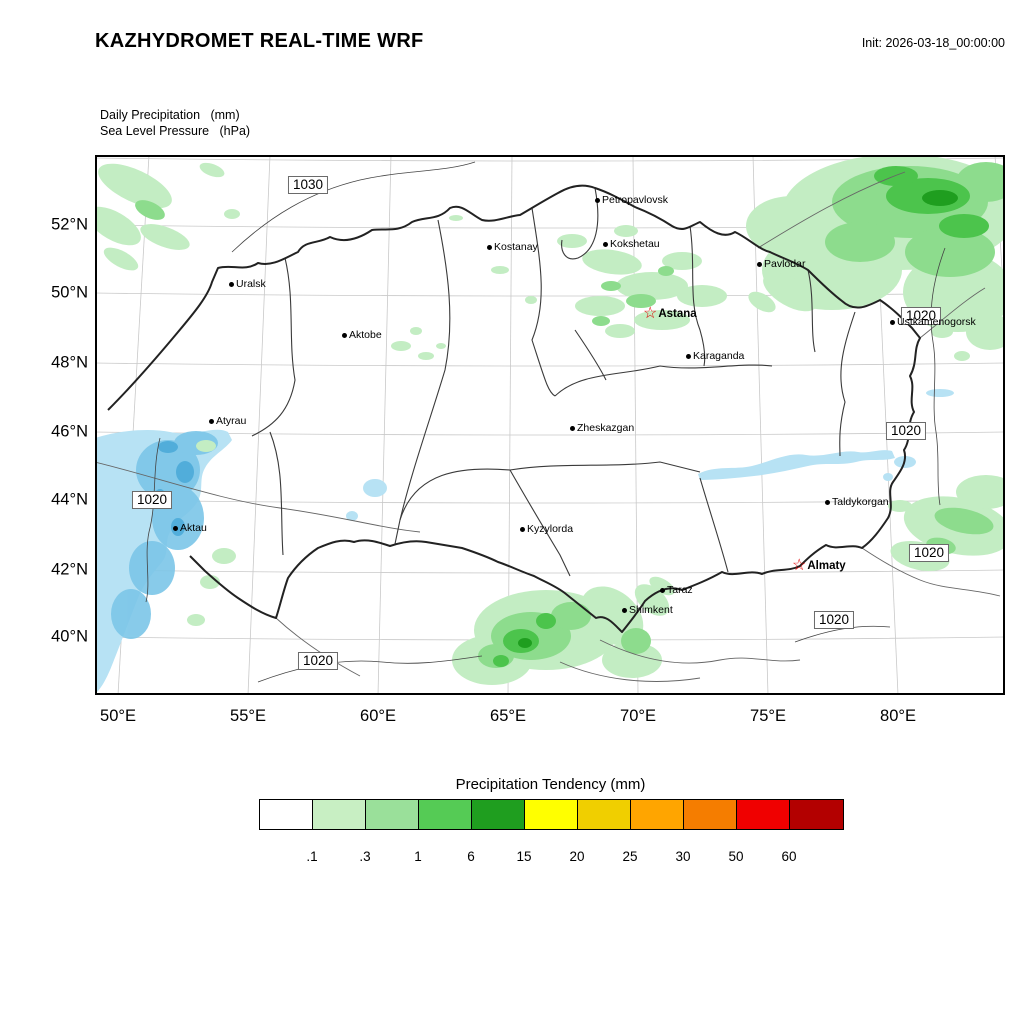  Describe the element at coordinates (193, 528) in the screenshot. I see `city-label: Aktau` at that location.